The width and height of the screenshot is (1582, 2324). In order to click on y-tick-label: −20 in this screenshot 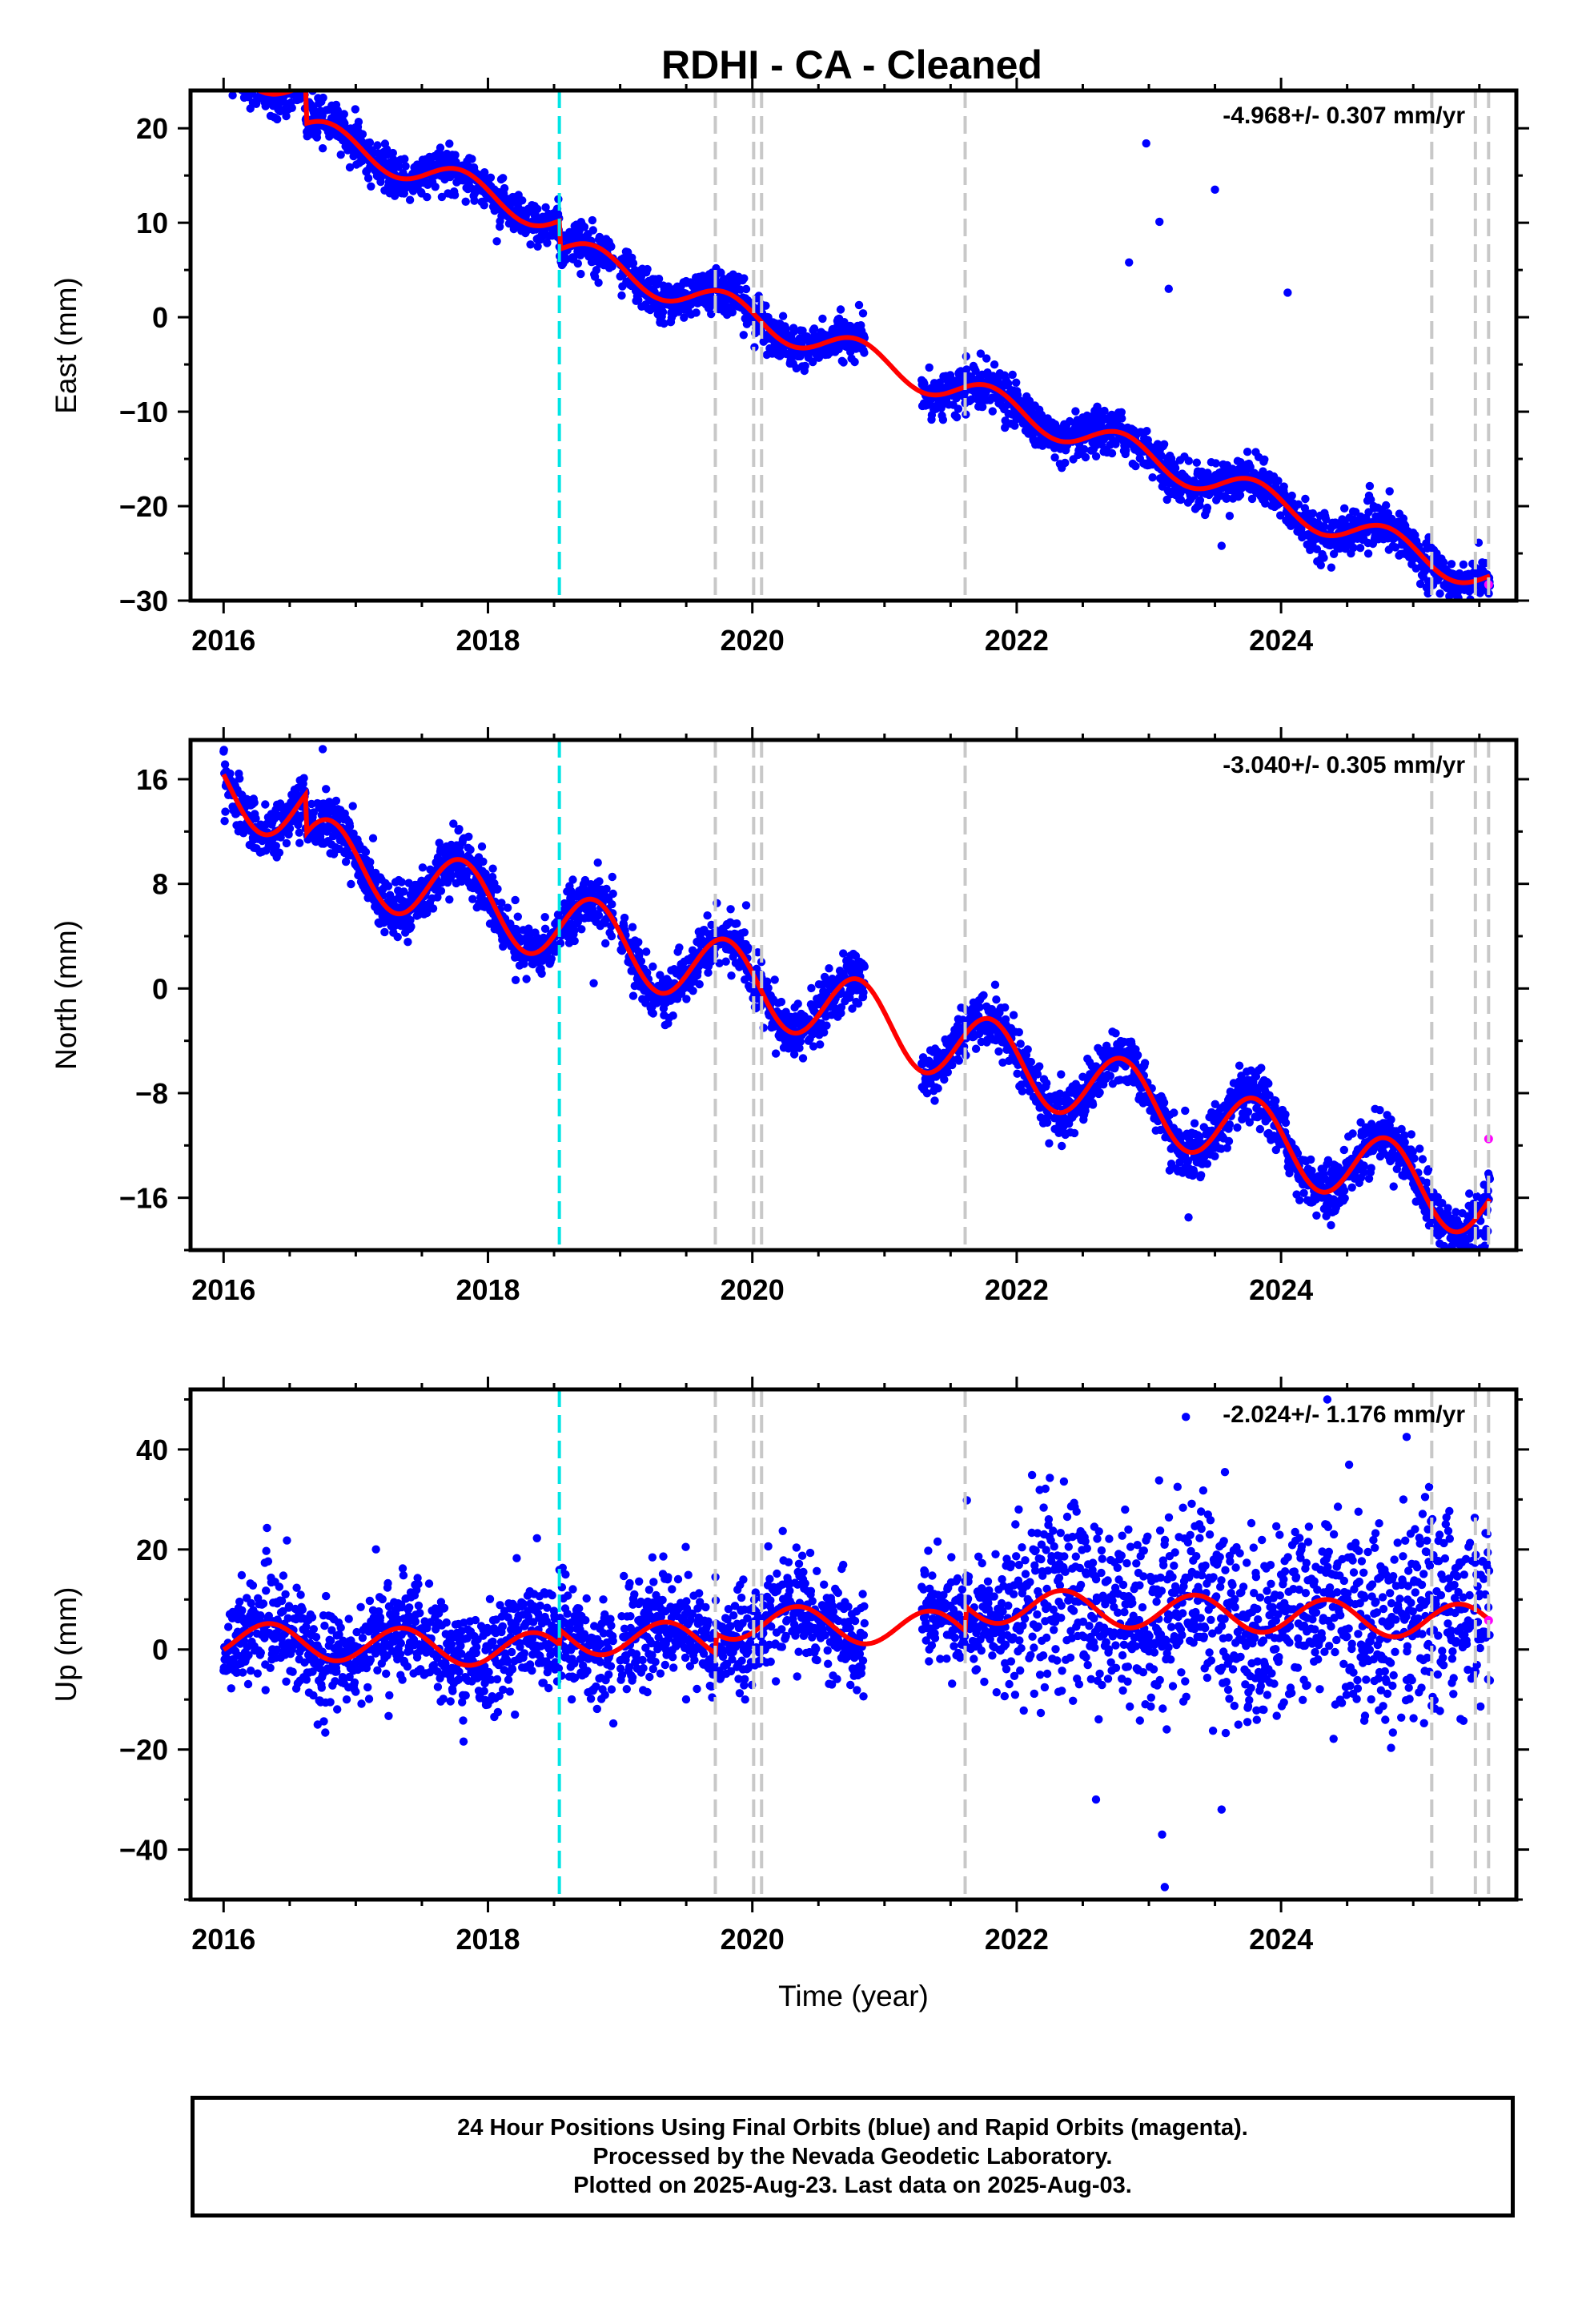, I will do `click(144, 506)`.